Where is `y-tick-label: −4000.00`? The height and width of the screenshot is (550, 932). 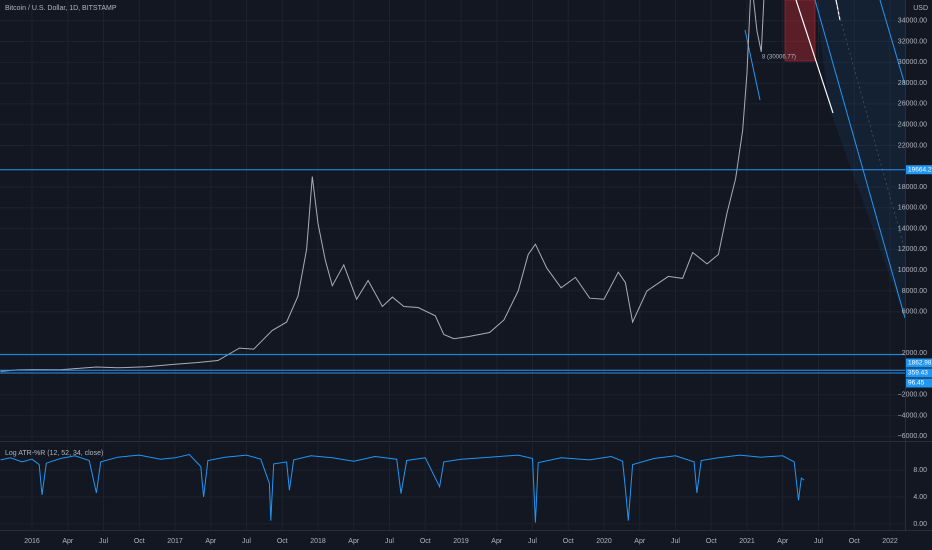
y-tick-label: −4000.00 is located at coordinates (912, 415).